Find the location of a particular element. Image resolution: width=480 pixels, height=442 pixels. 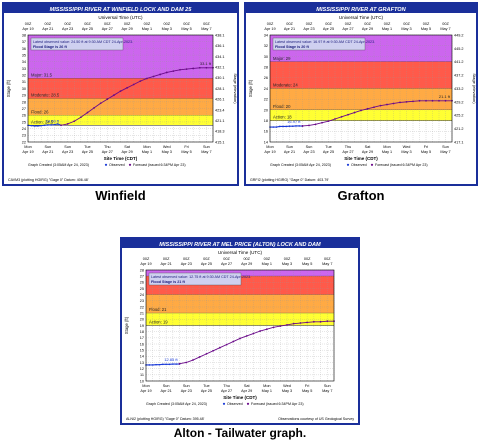

y-tick-label: 33 is located at coordinates (24, 69).